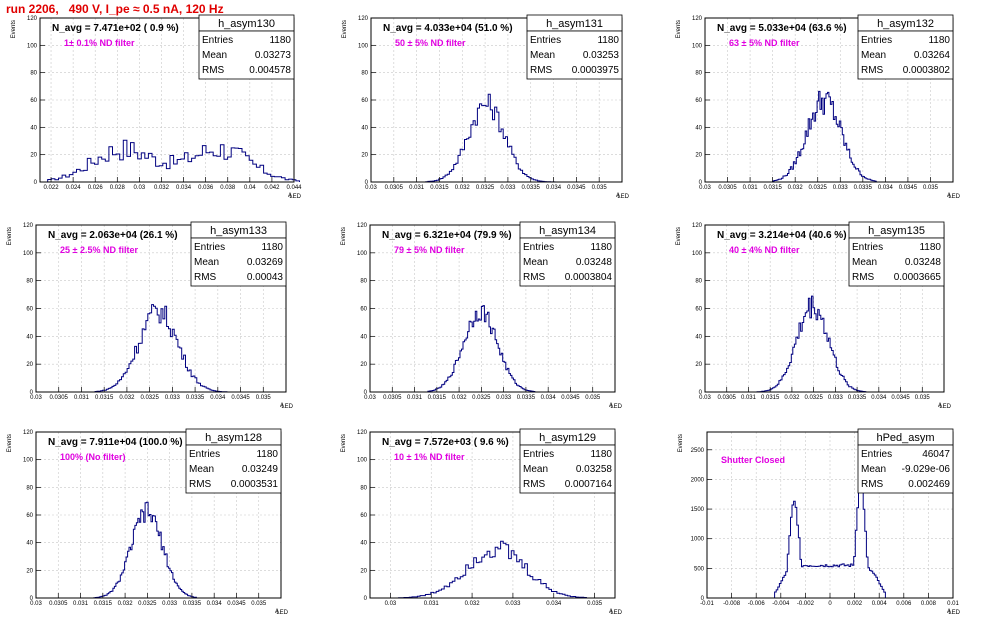 The image size is (996, 622). I want to click on filter-label: 79 ± 5% ND filter, so click(429, 250).